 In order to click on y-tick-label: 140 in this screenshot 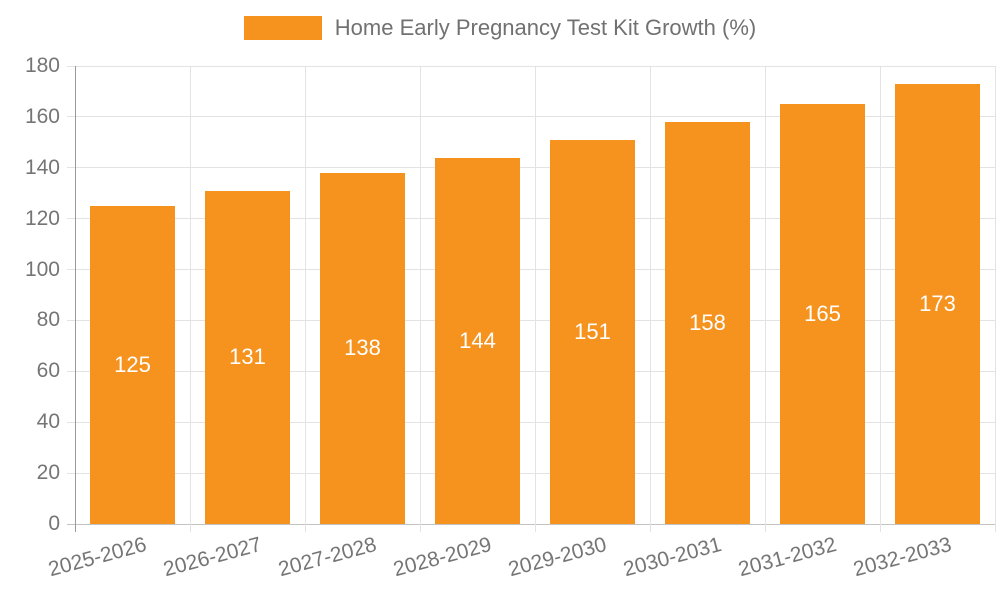, I will do `click(42, 167)`.